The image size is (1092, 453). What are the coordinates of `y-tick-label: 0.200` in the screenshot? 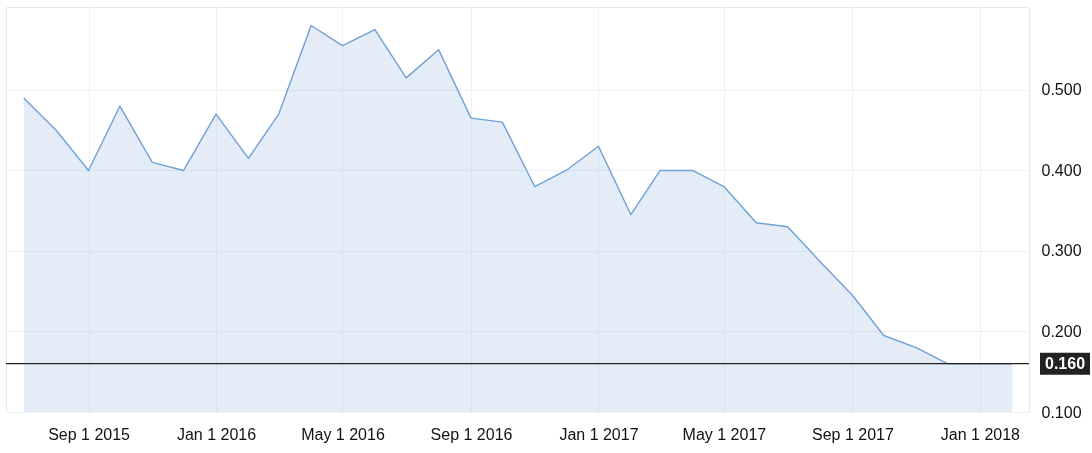 It's located at (1061, 331).